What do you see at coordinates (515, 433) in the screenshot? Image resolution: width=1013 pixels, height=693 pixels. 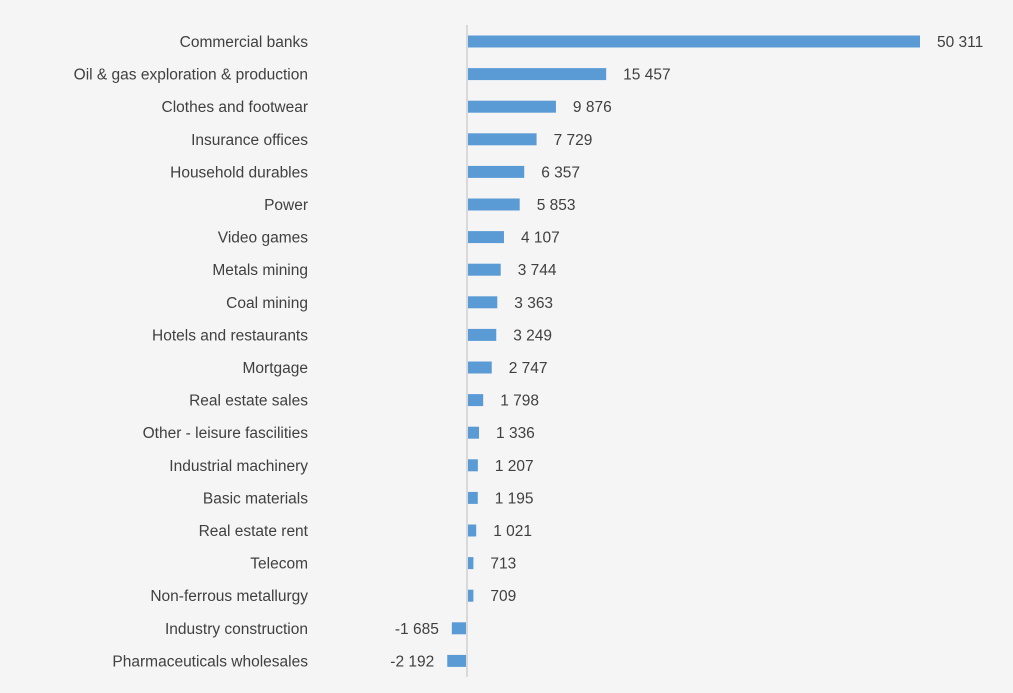 I see `data-label: 1 336` at bounding box center [515, 433].